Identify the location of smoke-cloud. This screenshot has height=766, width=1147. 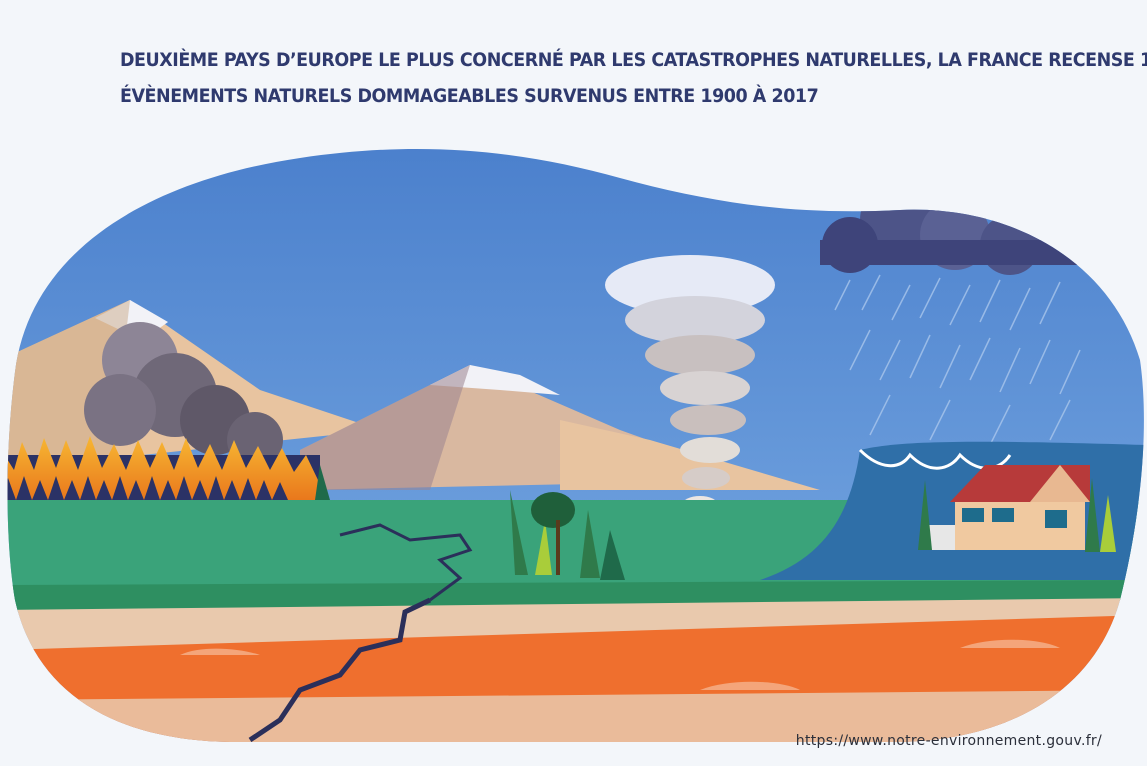
(183, 395).